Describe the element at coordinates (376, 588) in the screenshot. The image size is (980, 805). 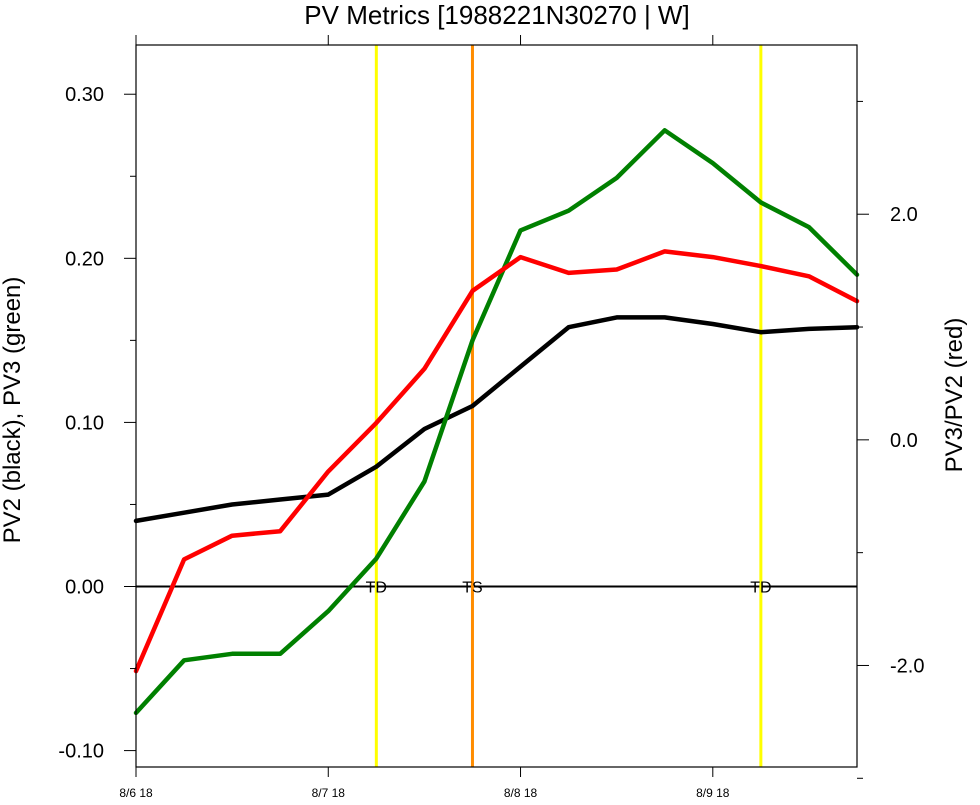
I see `event-label-0: TD` at that location.